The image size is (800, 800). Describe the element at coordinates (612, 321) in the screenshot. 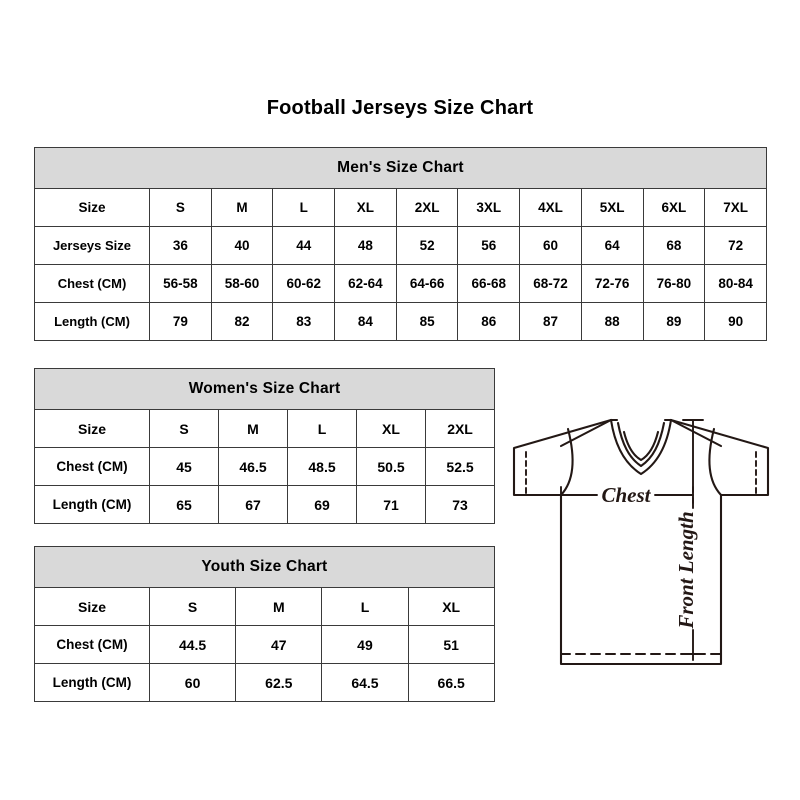

I see `mens-length-5xl: 88` at that location.